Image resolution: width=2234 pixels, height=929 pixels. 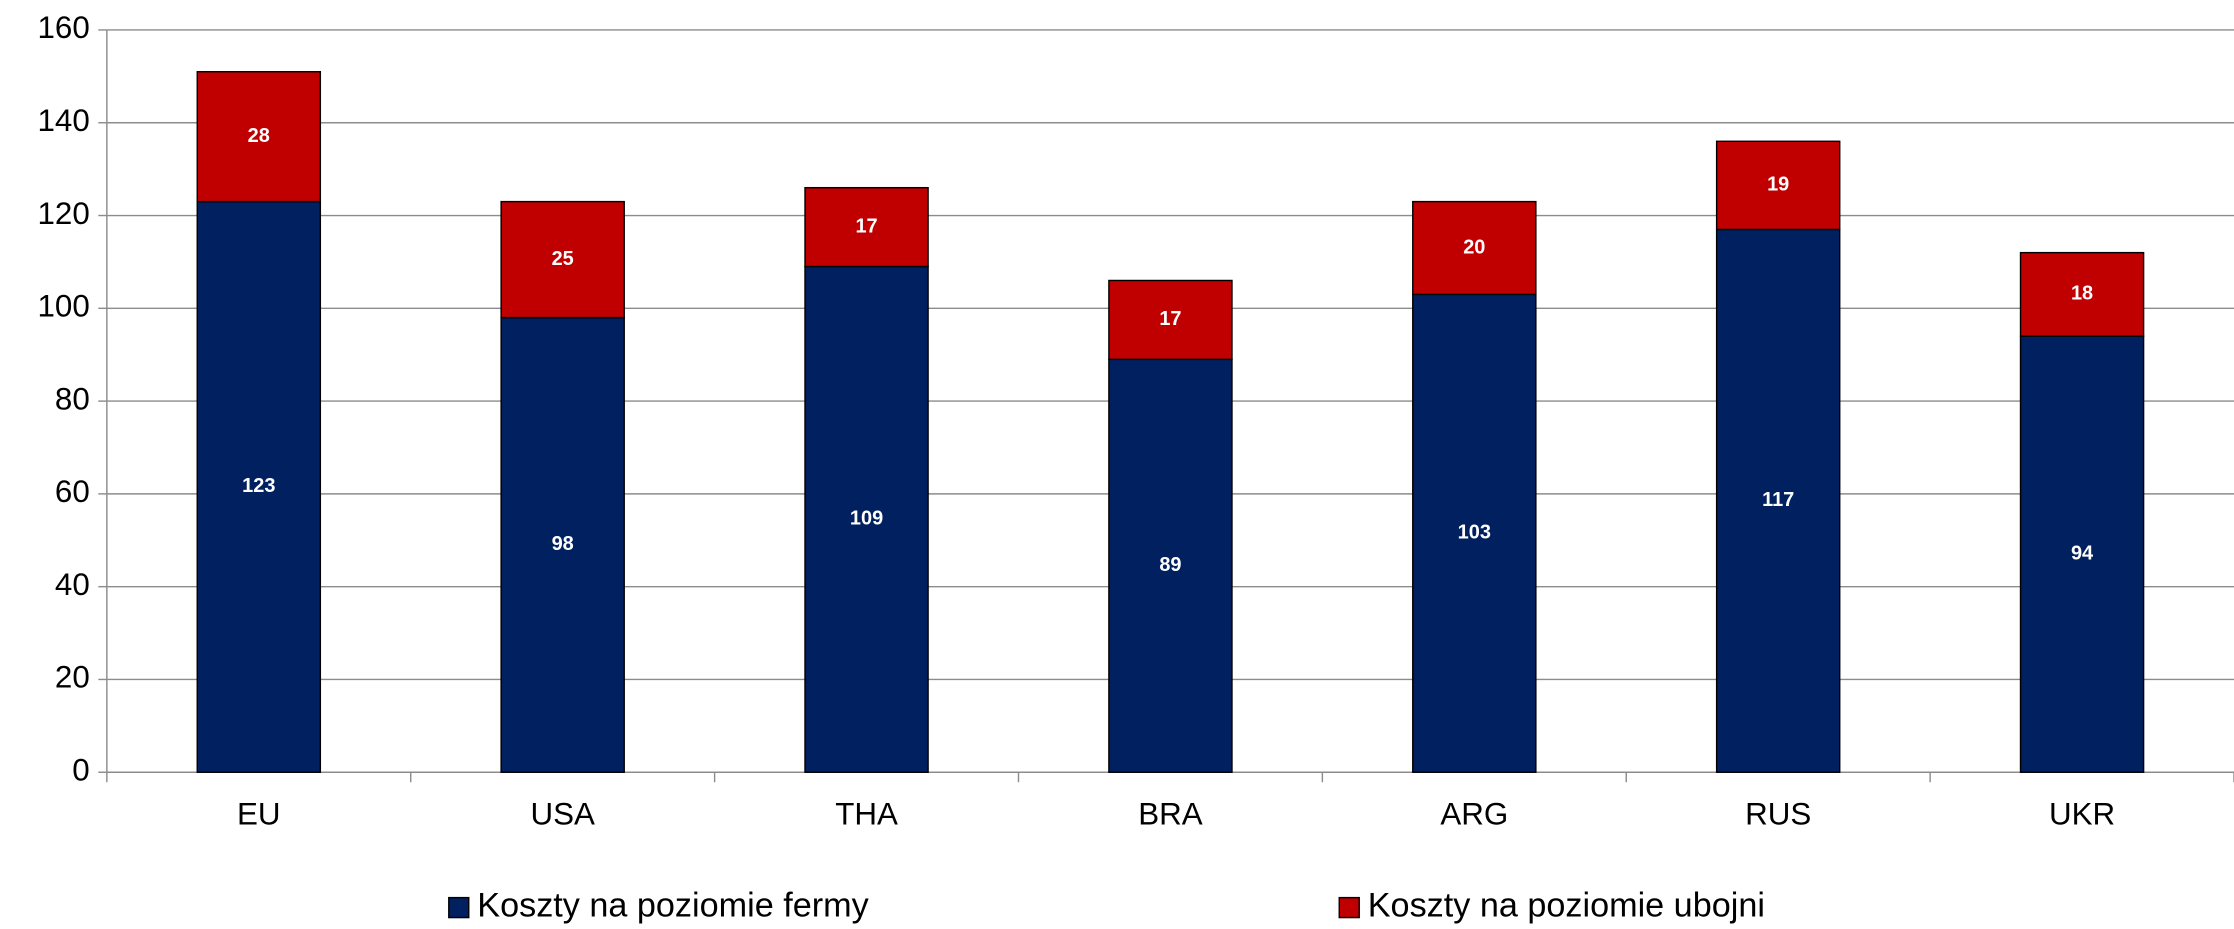 What do you see at coordinates (673, 906) in the screenshot?
I see `legend-label: Koszty na poziomie fermy` at bounding box center [673, 906].